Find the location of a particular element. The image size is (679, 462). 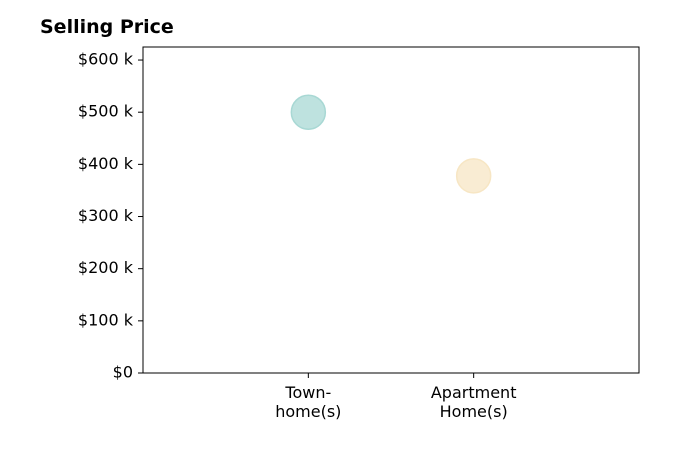

y-tick-label: $500 k is located at coordinates (106, 111).